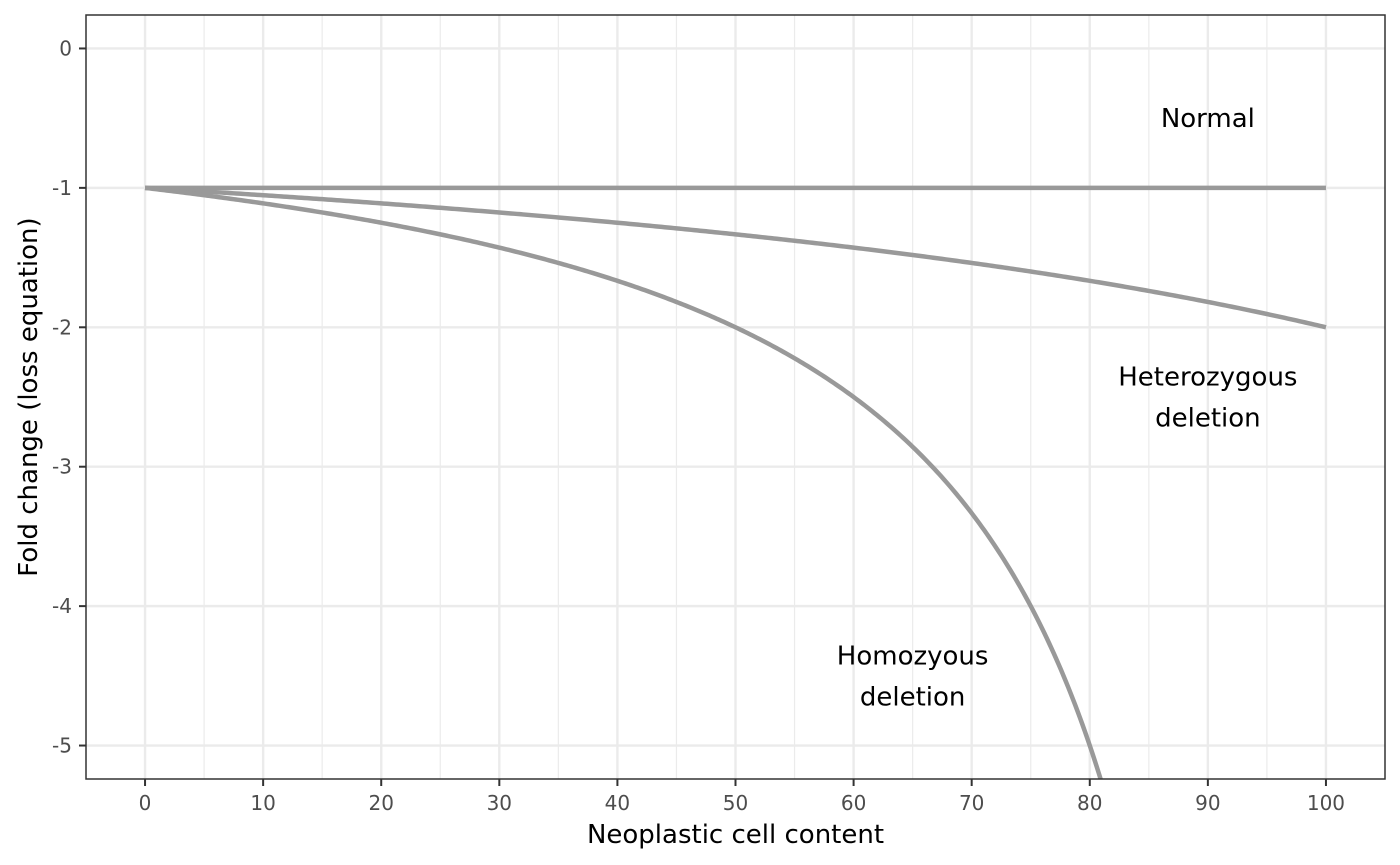 This screenshot has width=1400, height=865. Describe the element at coordinates (62, 746) in the screenshot. I see `y-tick-label: -5` at that location.